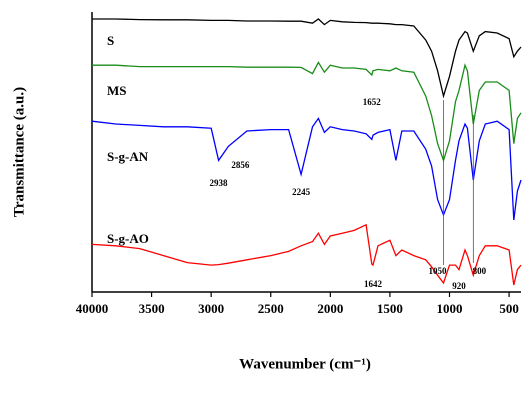 Image resolution: width=524 pixels, height=403 pixels. Describe the element at coordinates (240, 165) in the screenshot. I see `peak-label: 2856` at that location.